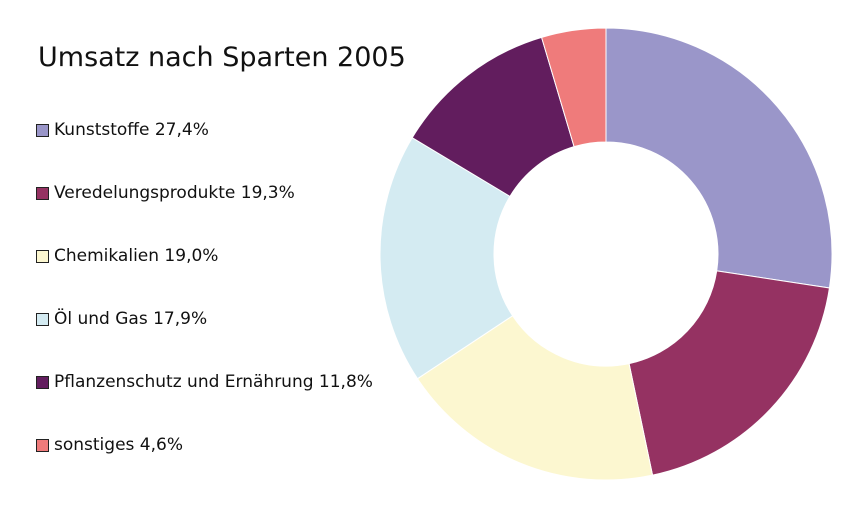 The height and width of the screenshot is (512, 859). What do you see at coordinates (136, 256) in the screenshot?
I see `legend-label: Chemikalien 19,0%` at bounding box center [136, 256].